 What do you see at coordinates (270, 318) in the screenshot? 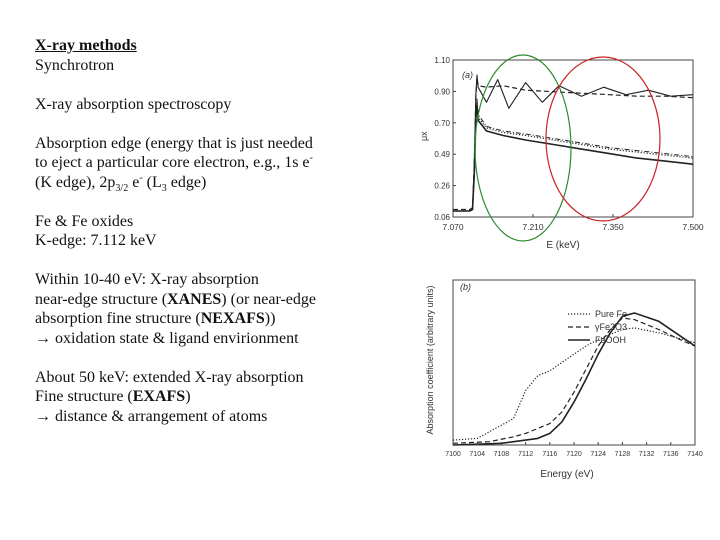
I see `xanes-line-3c: ))` at bounding box center [270, 318].